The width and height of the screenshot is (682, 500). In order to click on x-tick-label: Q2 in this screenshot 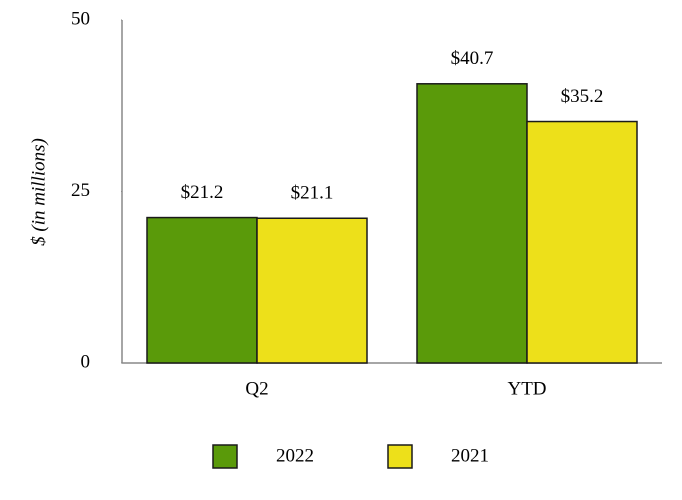, I will do `click(256, 388)`.